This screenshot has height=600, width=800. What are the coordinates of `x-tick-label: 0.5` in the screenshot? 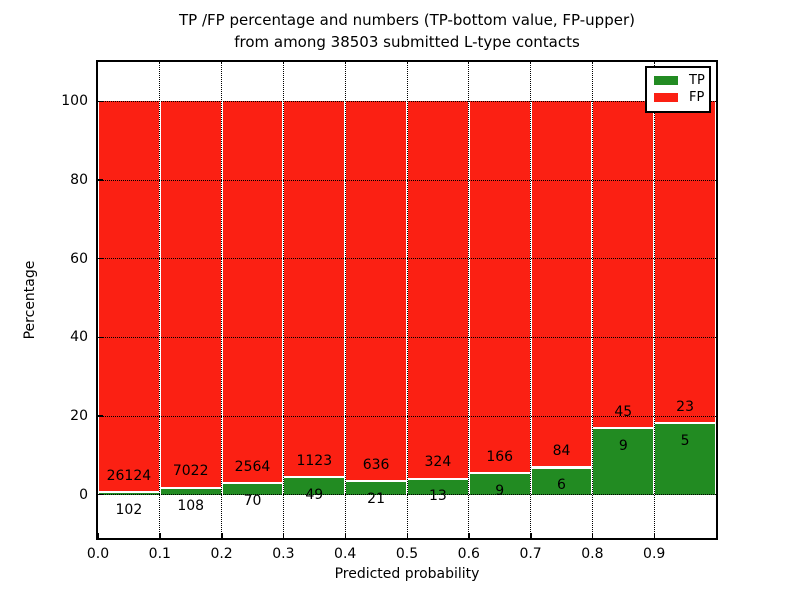 It's located at (407, 554).